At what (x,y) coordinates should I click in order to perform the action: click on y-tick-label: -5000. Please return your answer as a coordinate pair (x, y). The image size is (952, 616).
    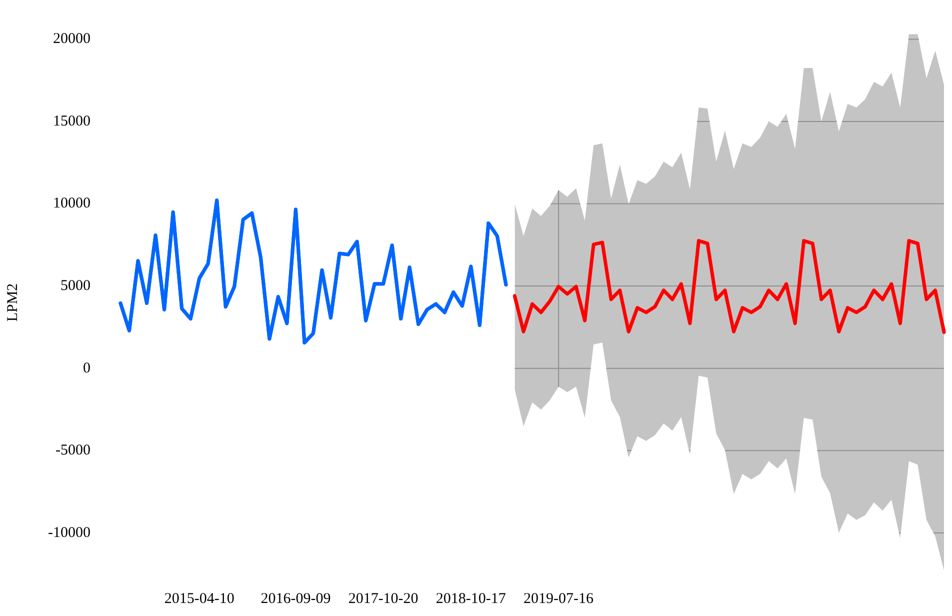
    Looking at the image, I should click on (72, 450).